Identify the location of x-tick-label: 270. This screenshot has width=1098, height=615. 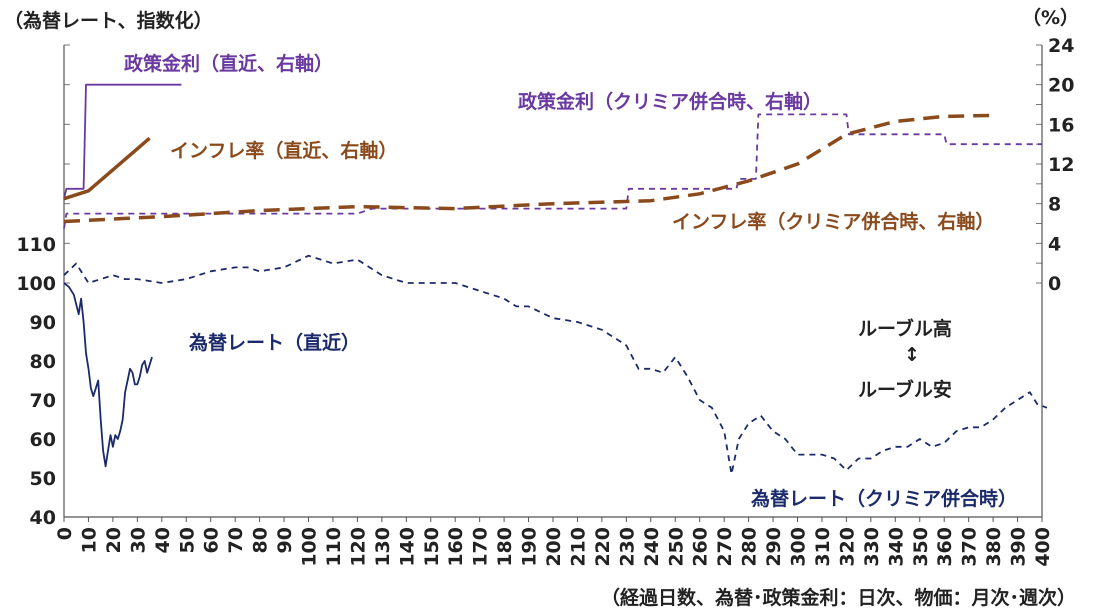
(725, 547).